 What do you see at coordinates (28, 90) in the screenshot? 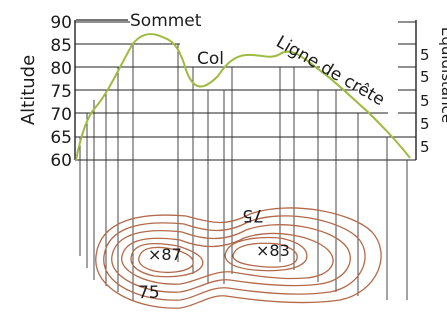
I see `altitude-axis-title: Altitude` at bounding box center [28, 90].